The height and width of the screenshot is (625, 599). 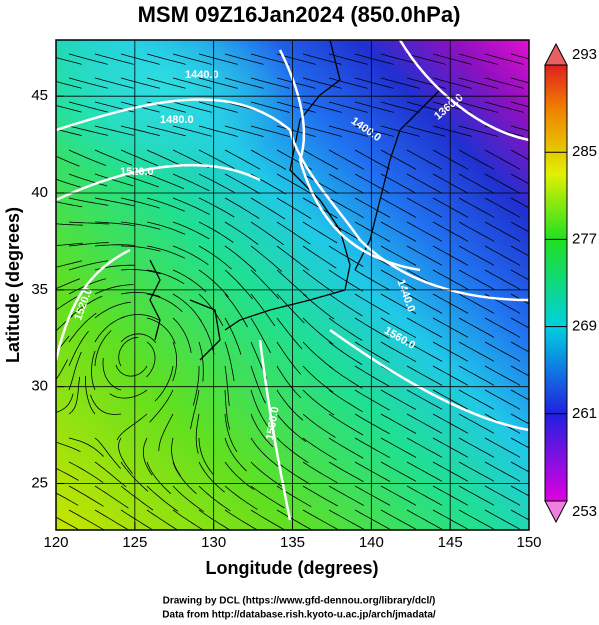 I want to click on colorbar-tick-label: 253, so click(x=584, y=511).